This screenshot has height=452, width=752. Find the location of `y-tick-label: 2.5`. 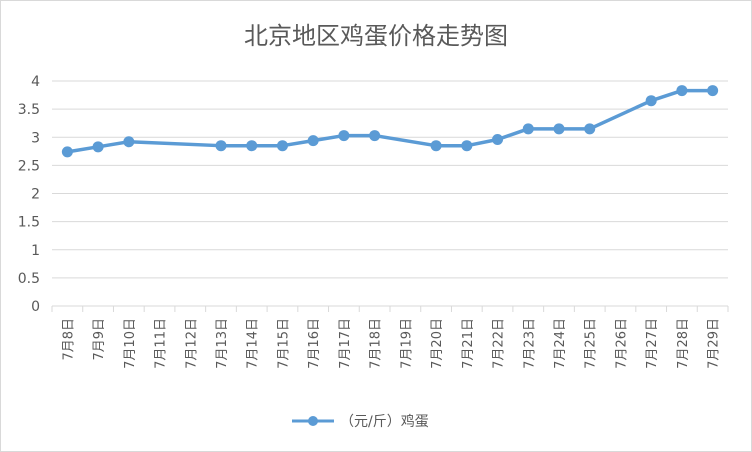

y-tick-label: 2.5 is located at coordinates (29, 166).